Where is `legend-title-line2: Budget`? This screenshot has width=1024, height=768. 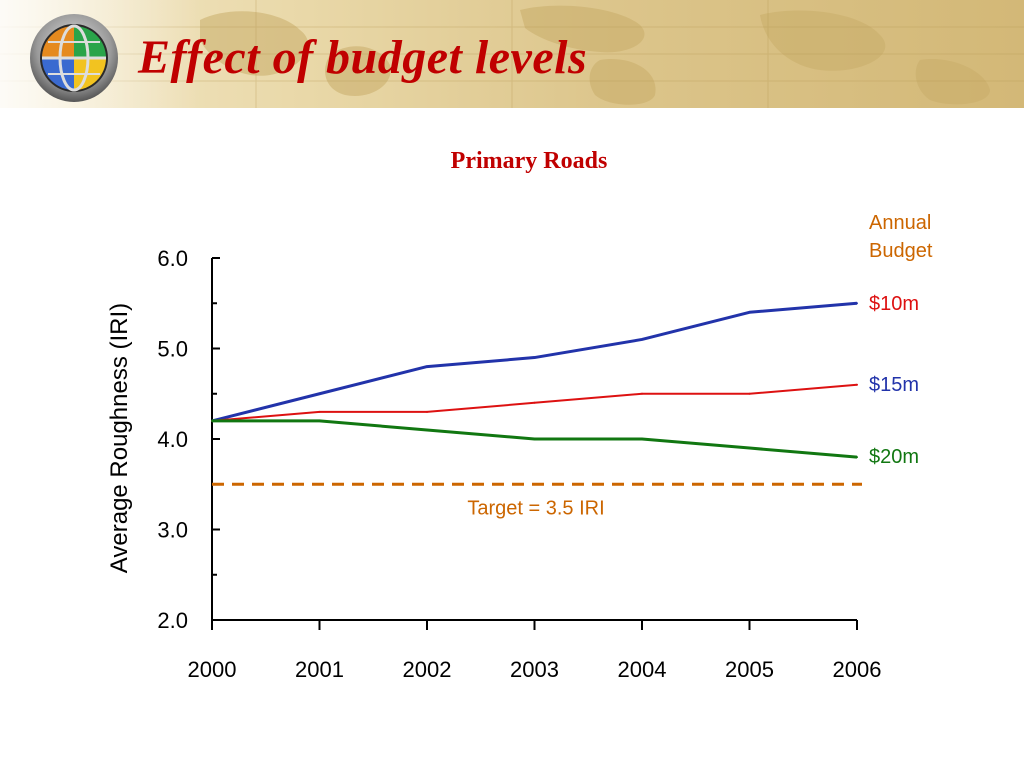
legend-title-line2: Budget is located at coordinates (901, 251).